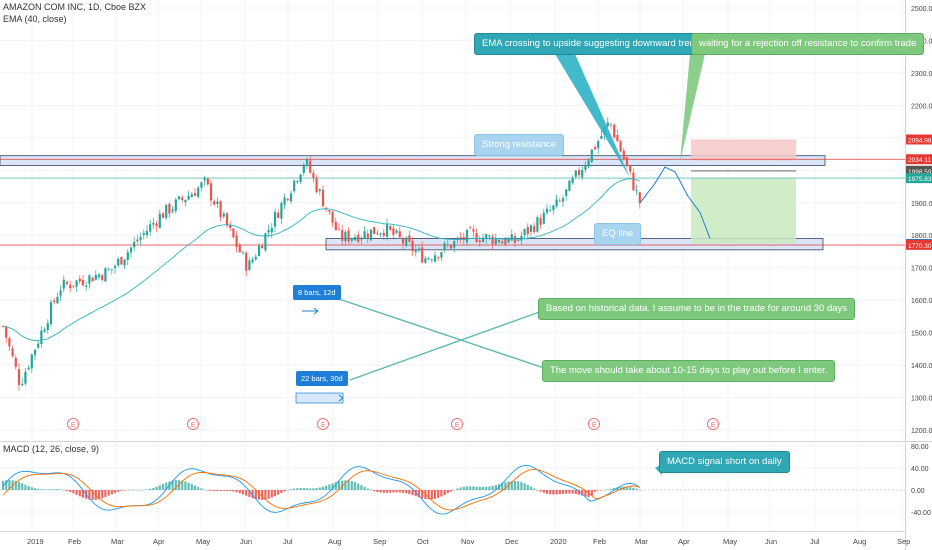  I want to click on y-tick-label: 2500.00, so click(921, 9).